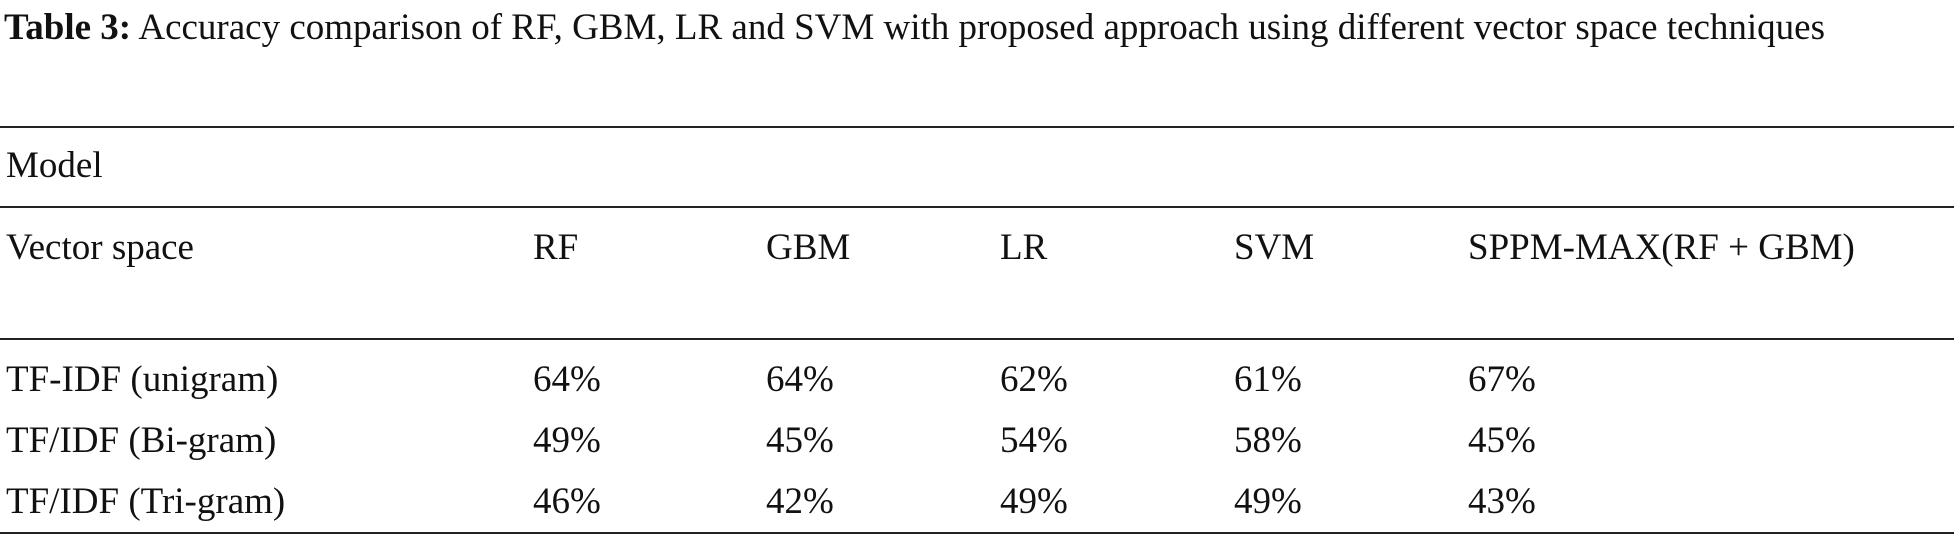 The height and width of the screenshot is (542, 1954). What do you see at coordinates (977, 339) in the screenshot?
I see `body-rule` at bounding box center [977, 339].